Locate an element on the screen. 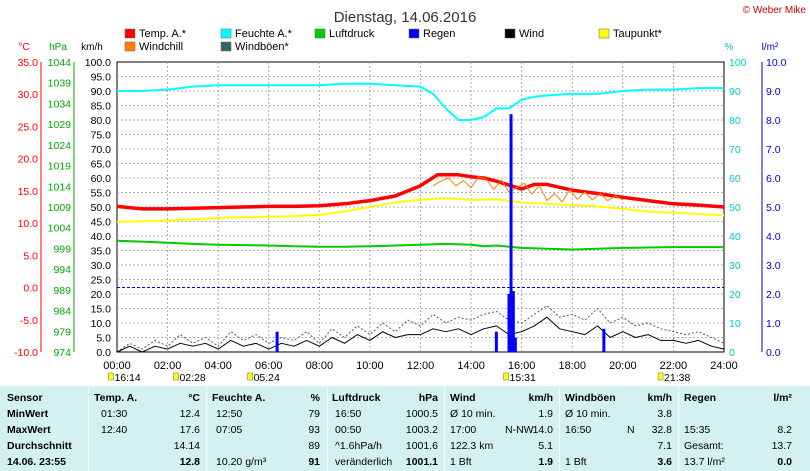 This screenshot has width=810, height=471. humidity-value: 89 is located at coordinates (314, 446).